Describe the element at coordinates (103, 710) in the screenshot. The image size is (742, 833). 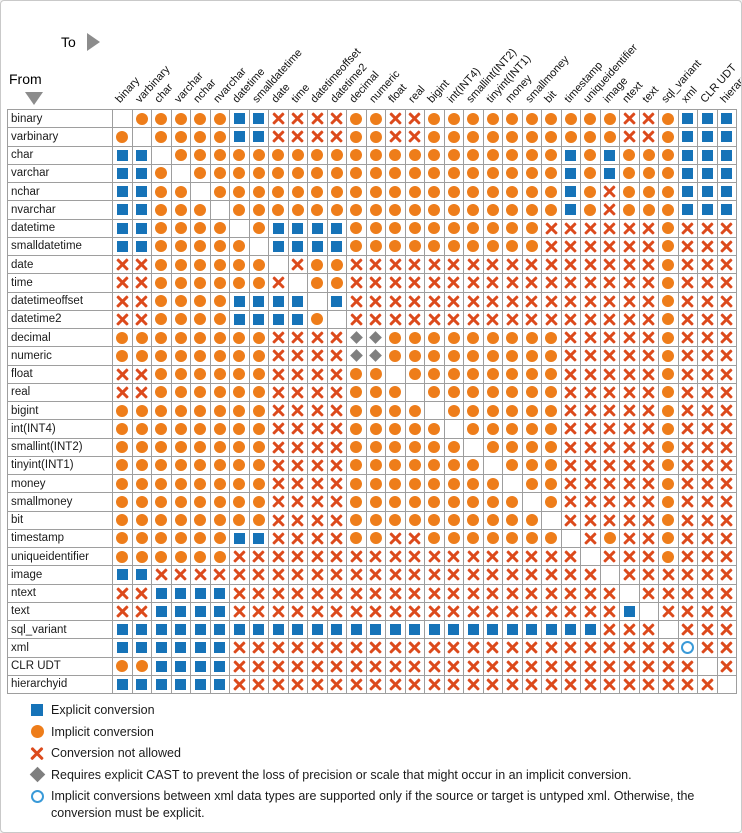
I see `legend-label-explicit: Explicit conversion` at that location.